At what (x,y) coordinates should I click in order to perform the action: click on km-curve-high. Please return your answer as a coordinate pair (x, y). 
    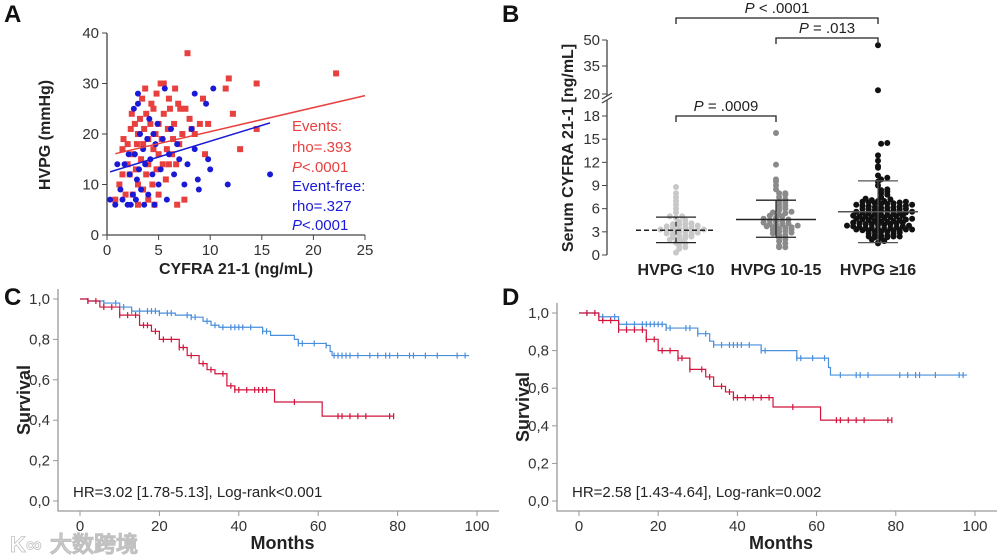
    Looking at the image, I should click on (735, 366).